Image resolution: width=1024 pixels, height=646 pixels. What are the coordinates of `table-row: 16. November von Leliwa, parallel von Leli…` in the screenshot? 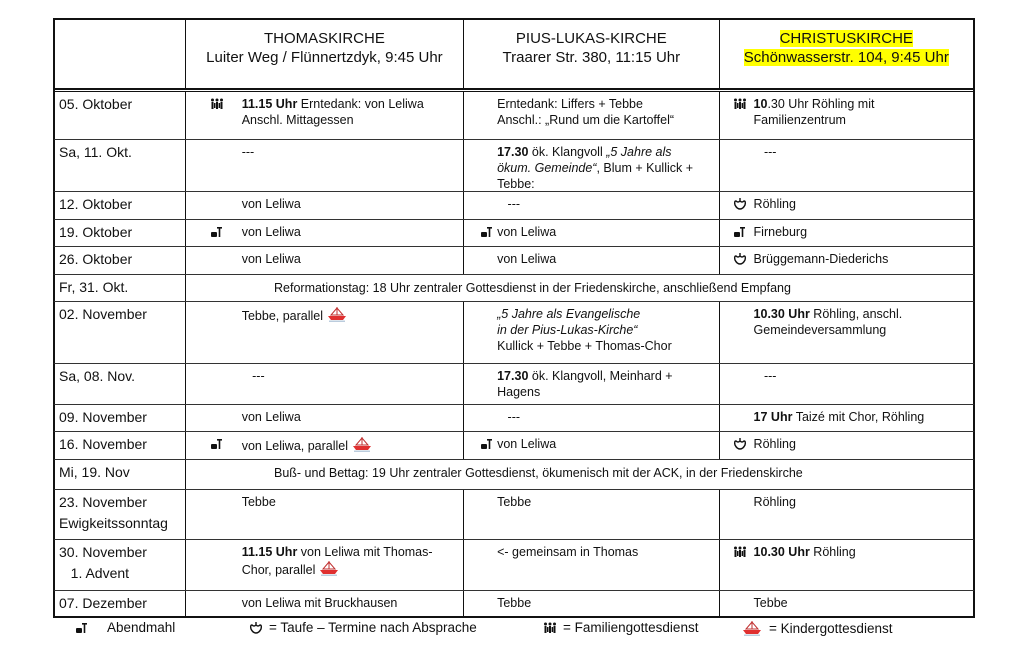 It's located at (514, 446).